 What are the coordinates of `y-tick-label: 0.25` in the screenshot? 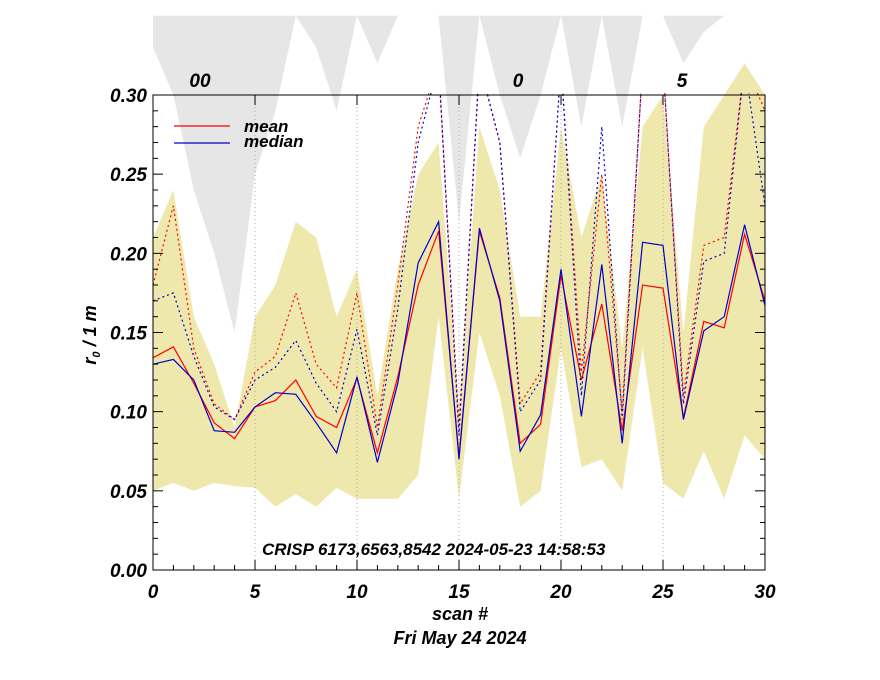 It's located at (128, 175).